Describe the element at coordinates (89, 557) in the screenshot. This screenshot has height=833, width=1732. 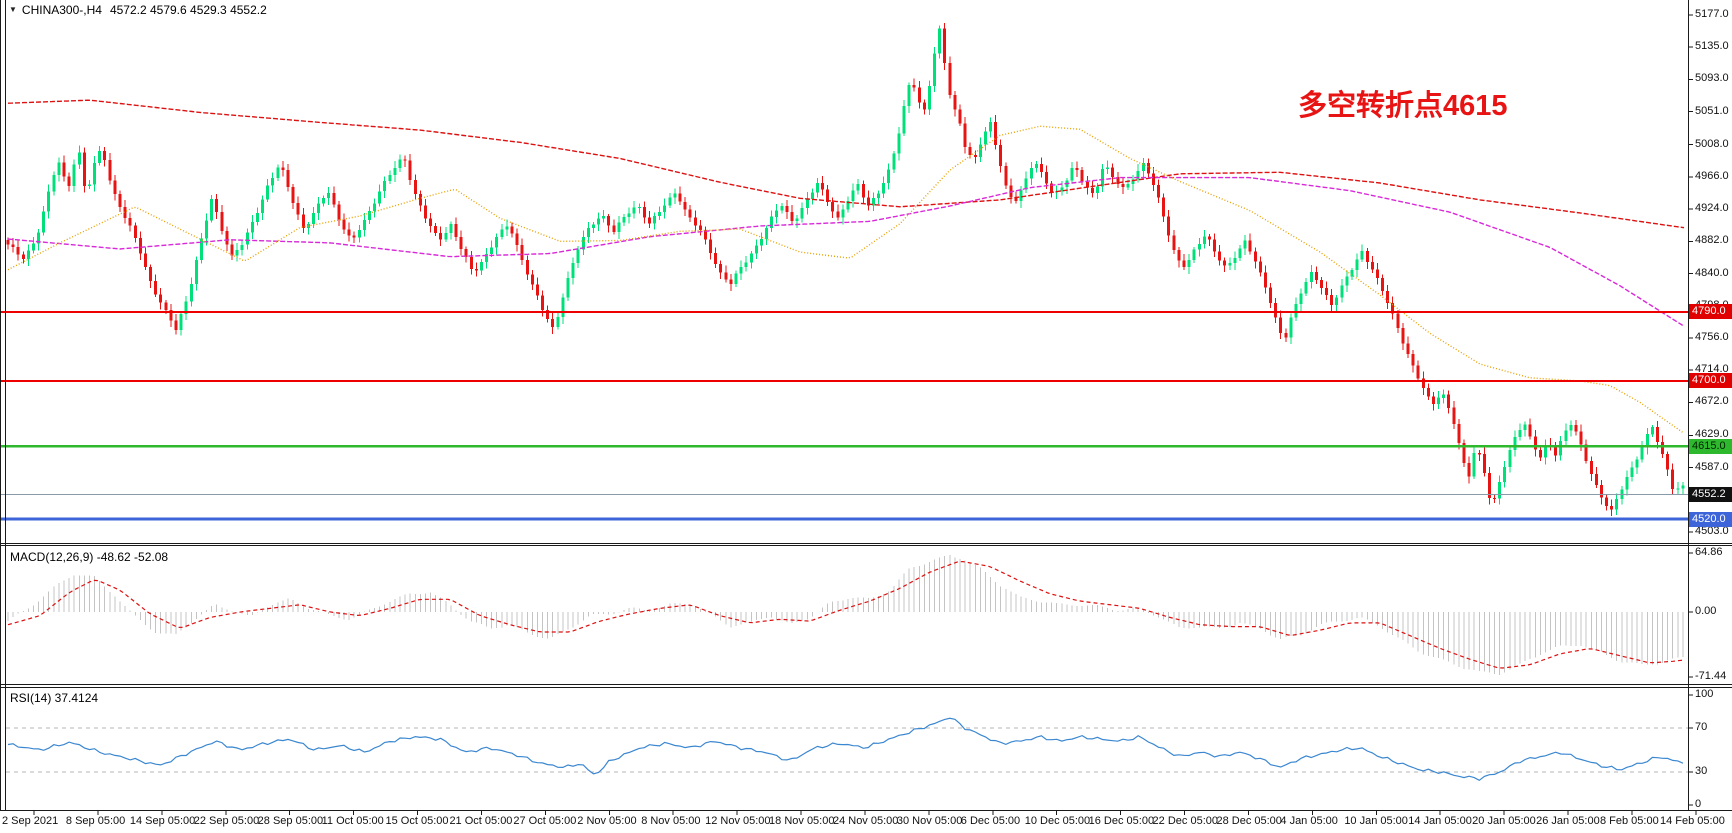
I see `macd-indicator-label: MACD(12,26,9) -48.62 -52.08` at that location.